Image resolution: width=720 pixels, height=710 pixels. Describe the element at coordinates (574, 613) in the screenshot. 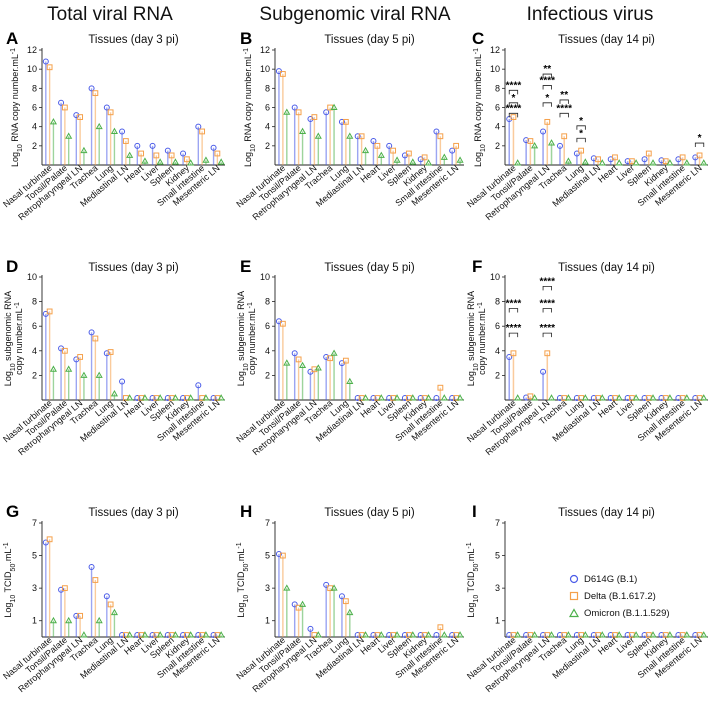

I see `legend-omicron-marker` at that location.